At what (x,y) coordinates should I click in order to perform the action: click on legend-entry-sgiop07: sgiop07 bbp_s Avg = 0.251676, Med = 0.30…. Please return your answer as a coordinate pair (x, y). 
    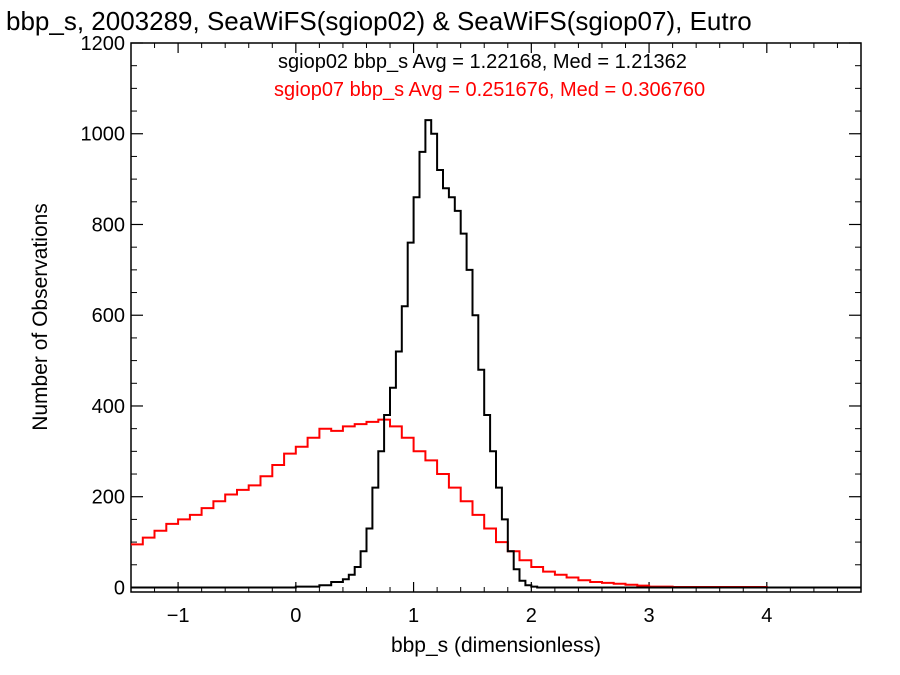
    Looking at the image, I should click on (489, 90).